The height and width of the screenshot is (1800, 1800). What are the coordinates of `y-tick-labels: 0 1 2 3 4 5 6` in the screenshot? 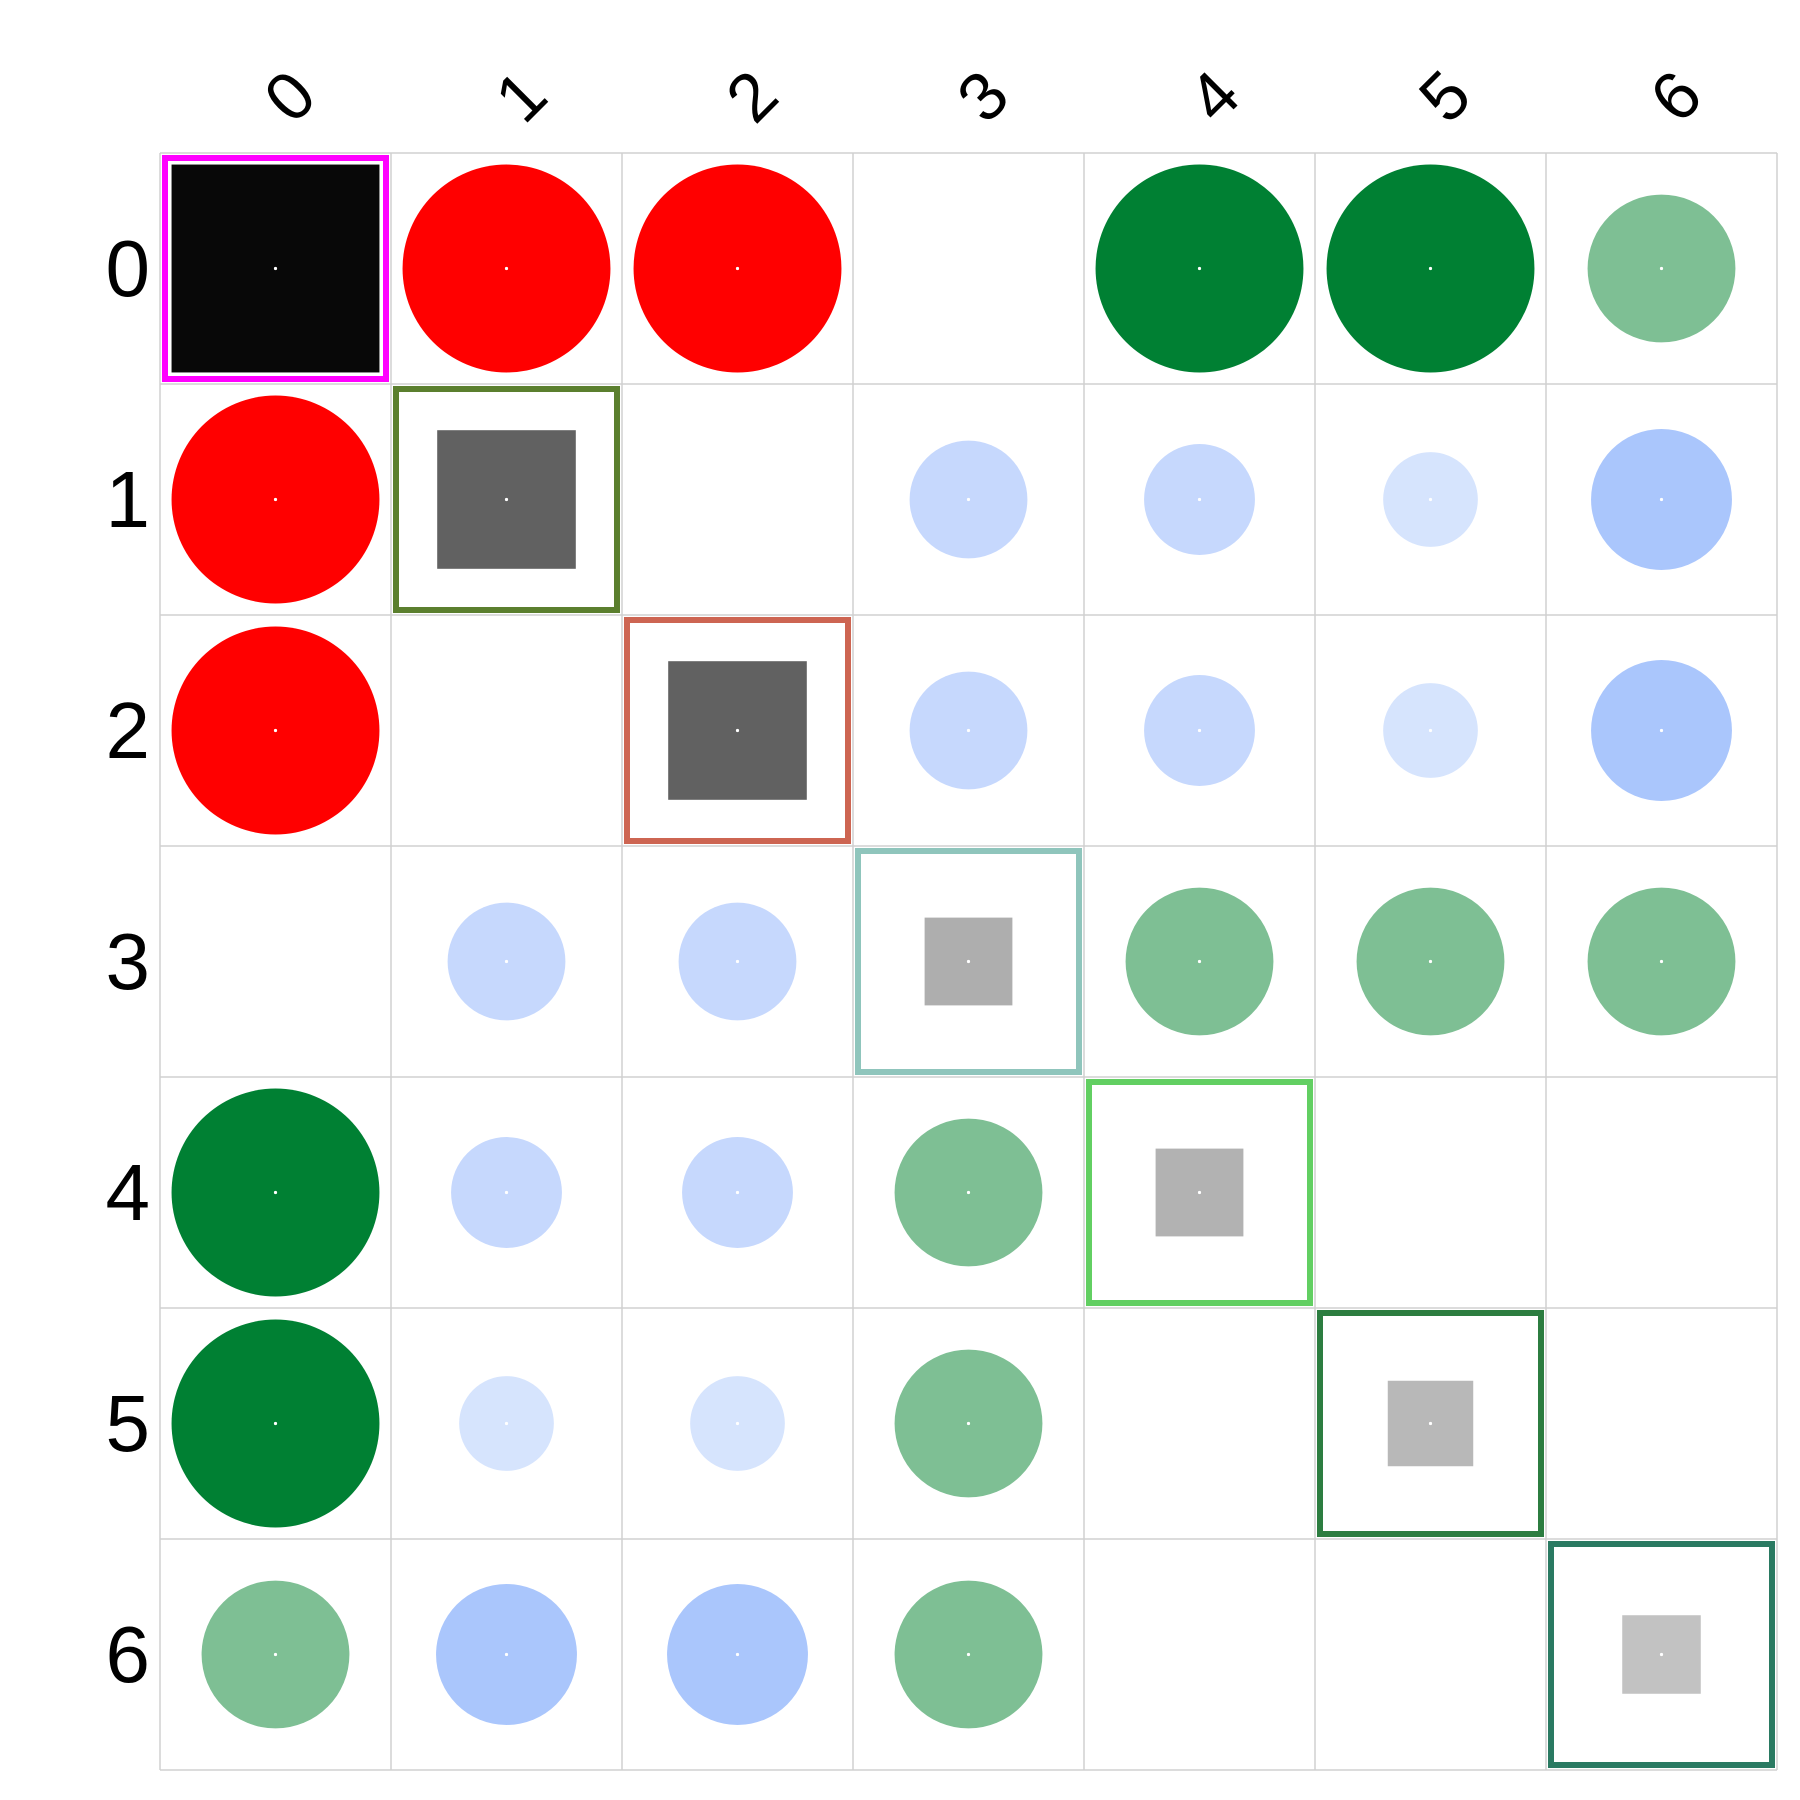 It's located at (128, 961).